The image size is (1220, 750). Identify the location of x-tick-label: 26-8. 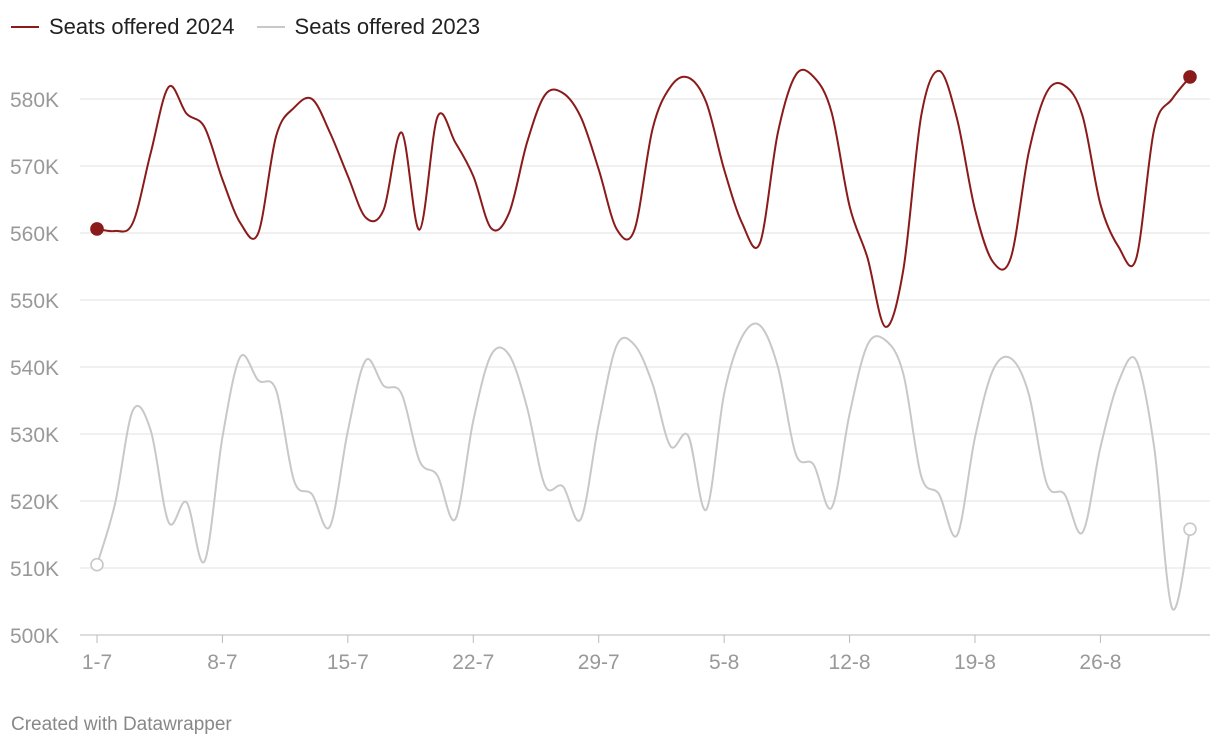
(1100, 662).